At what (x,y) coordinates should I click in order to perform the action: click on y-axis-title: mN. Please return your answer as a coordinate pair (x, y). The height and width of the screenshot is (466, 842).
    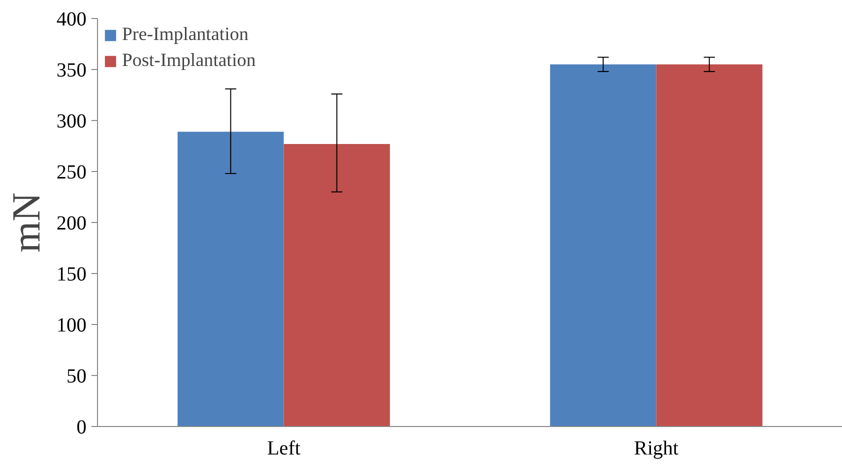
    Looking at the image, I should click on (26, 222).